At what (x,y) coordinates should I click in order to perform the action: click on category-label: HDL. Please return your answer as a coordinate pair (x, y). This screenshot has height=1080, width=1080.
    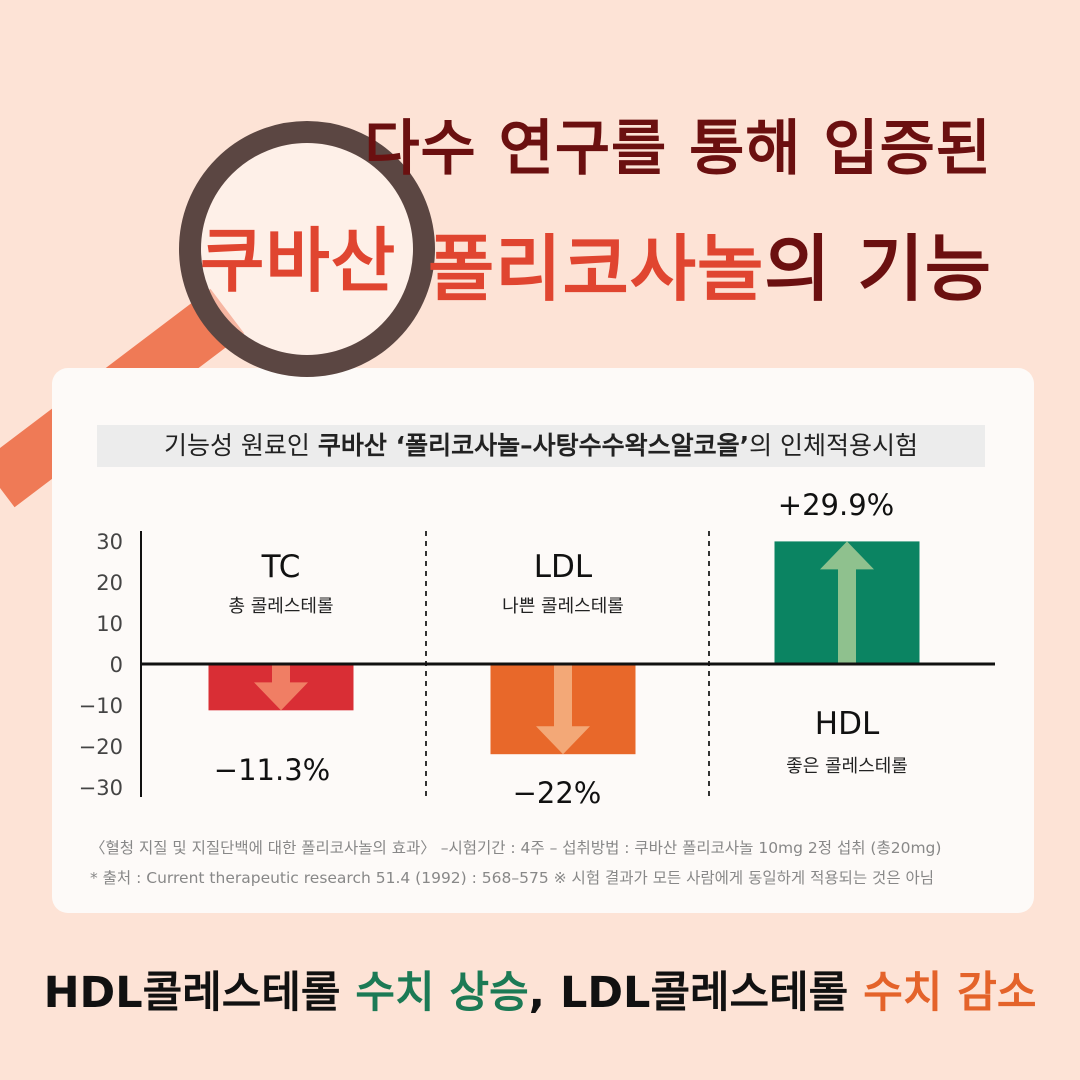
    Looking at the image, I should click on (847, 724).